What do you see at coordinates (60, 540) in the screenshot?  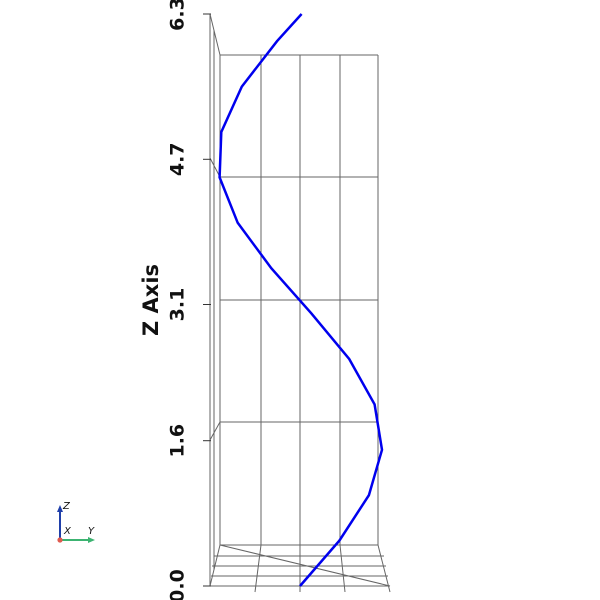 I see `triad-x-axis` at bounding box center [60, 540].